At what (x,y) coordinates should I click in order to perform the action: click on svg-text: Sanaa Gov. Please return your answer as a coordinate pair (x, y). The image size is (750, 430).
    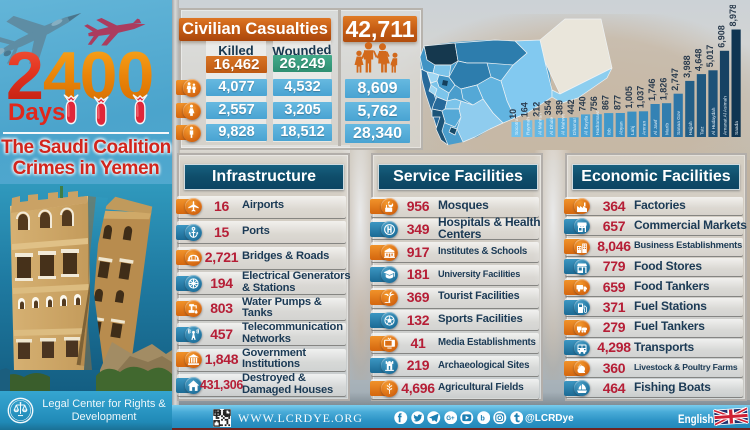
    Looking at the image, I should click on (679, 122).